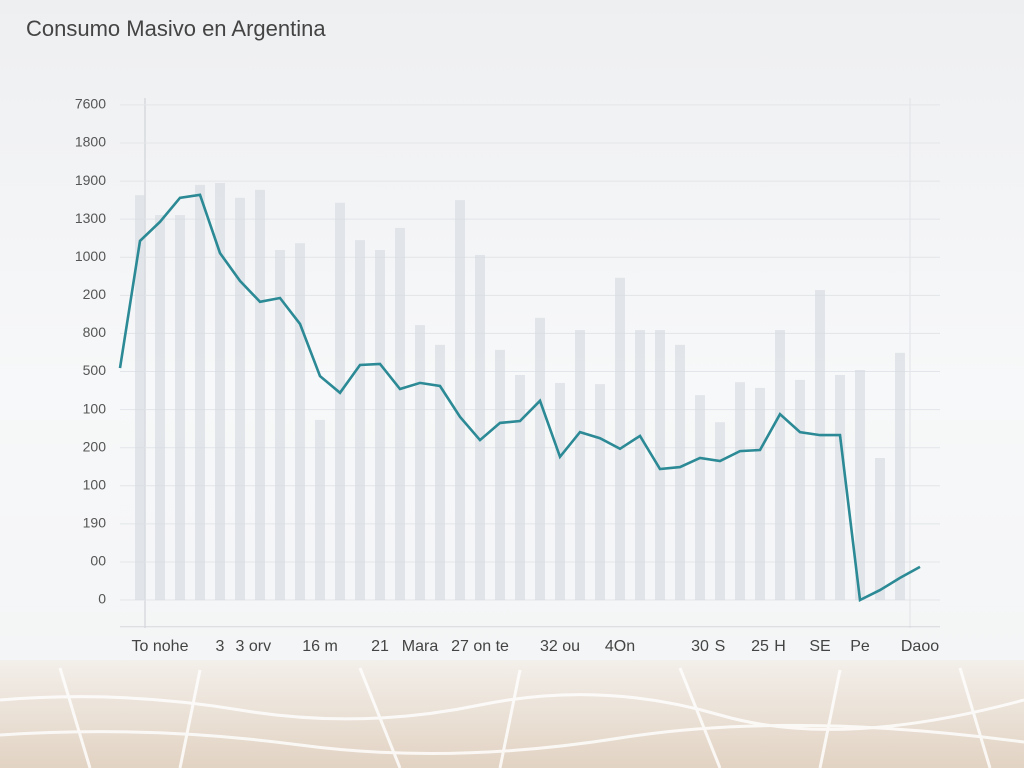 Image resolution: width=1024 pixels, height=768 pixels. I want to click on x-tick-label: Mara, so click(420, 646).